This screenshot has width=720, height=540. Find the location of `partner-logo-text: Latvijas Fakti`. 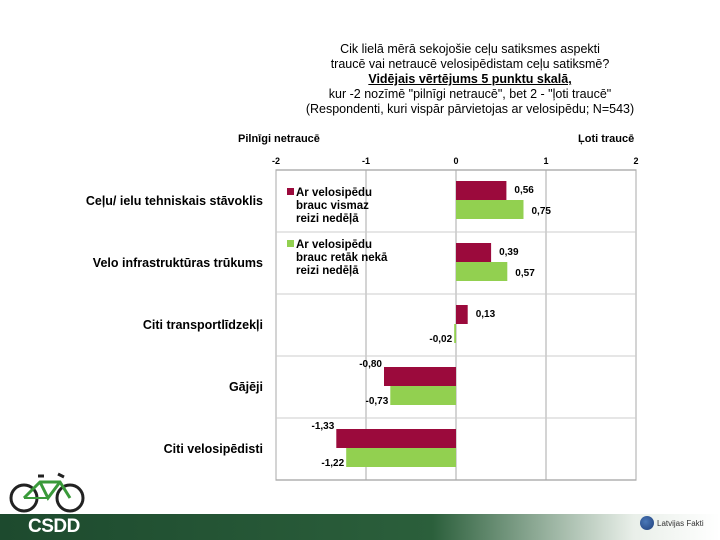

partner-logo-text: Latvijas Fakti is located at coordinates (680, 523).